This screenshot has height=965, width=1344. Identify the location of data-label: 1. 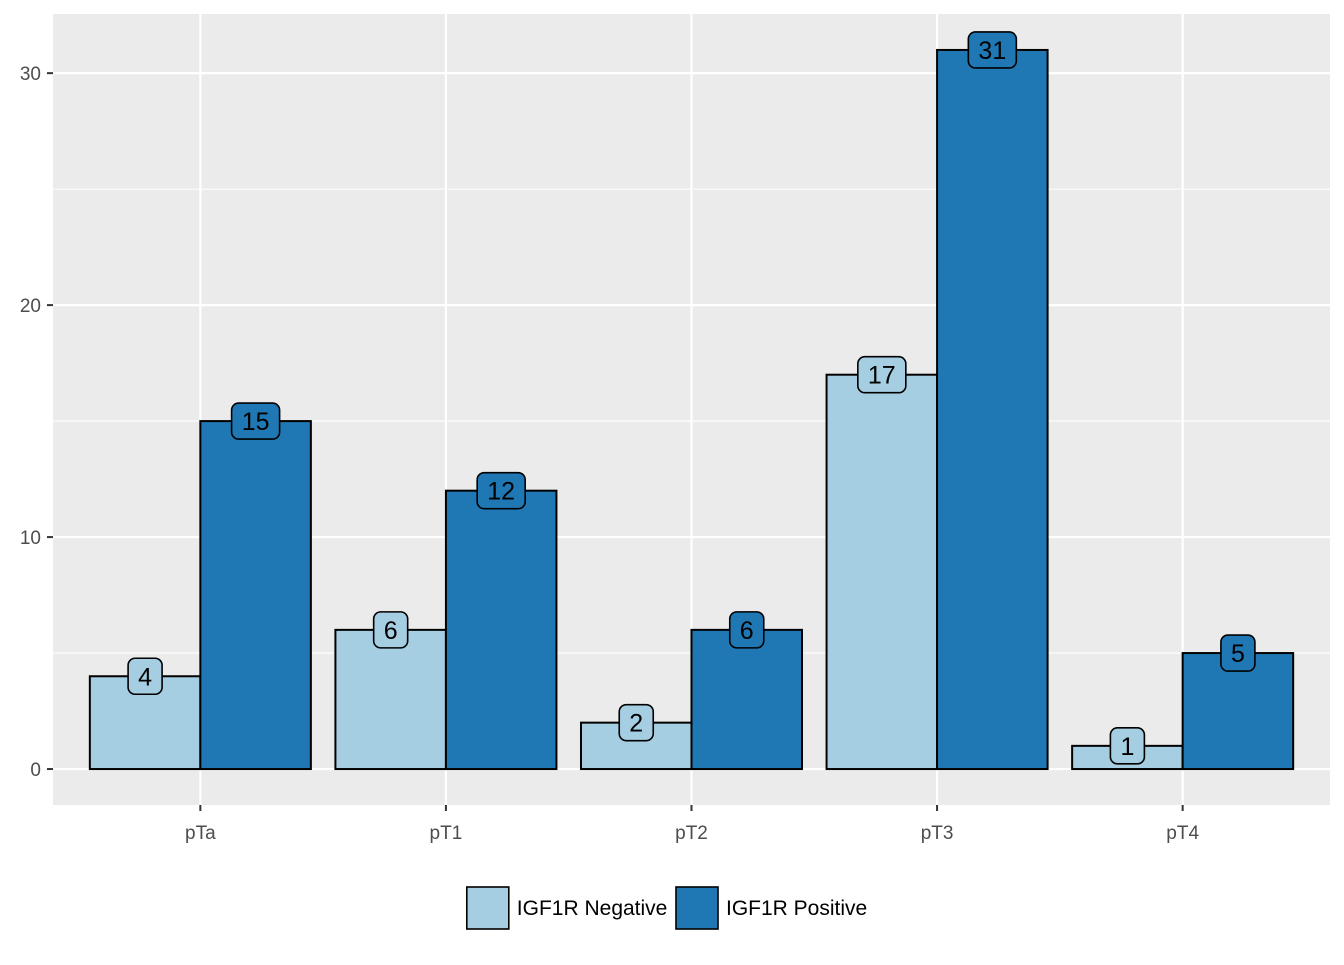
(1127, 747).